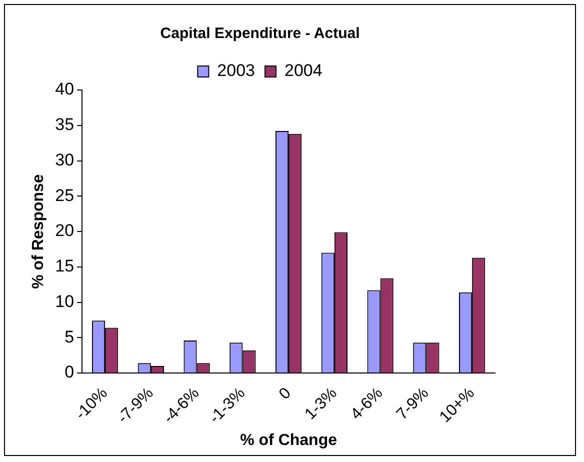  Describe the element at coordinates (285, 394) in the screenshot. I see `x-tick-label: 0` at that location.